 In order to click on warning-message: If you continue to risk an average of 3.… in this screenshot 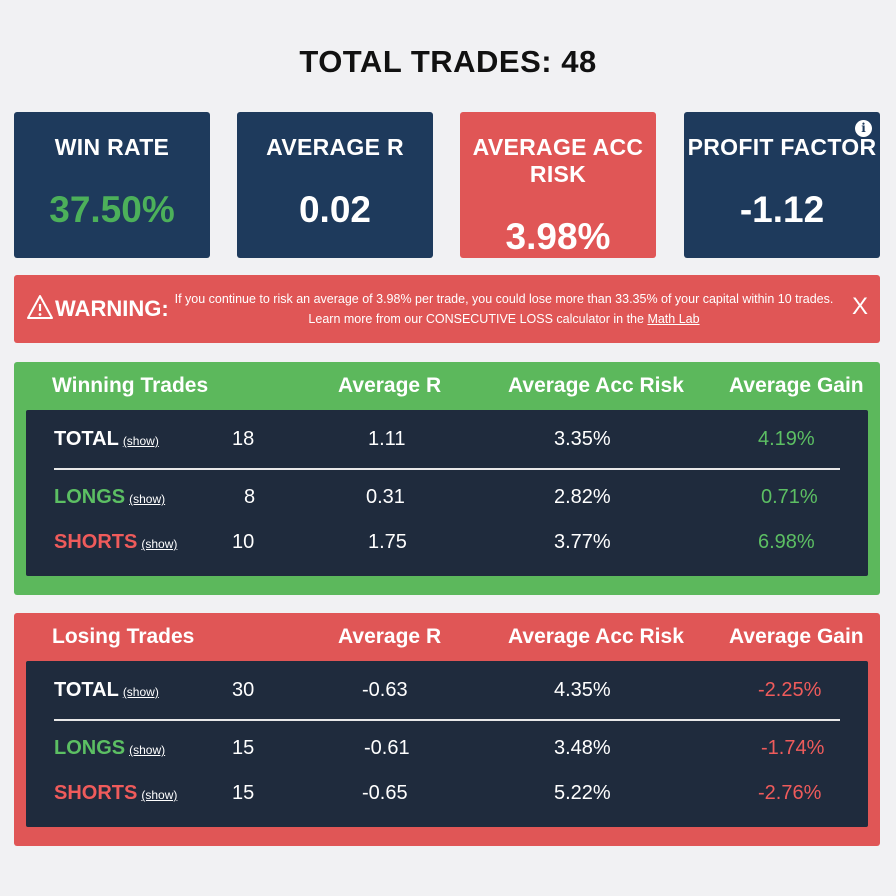, I will do `click(504, 309)`.